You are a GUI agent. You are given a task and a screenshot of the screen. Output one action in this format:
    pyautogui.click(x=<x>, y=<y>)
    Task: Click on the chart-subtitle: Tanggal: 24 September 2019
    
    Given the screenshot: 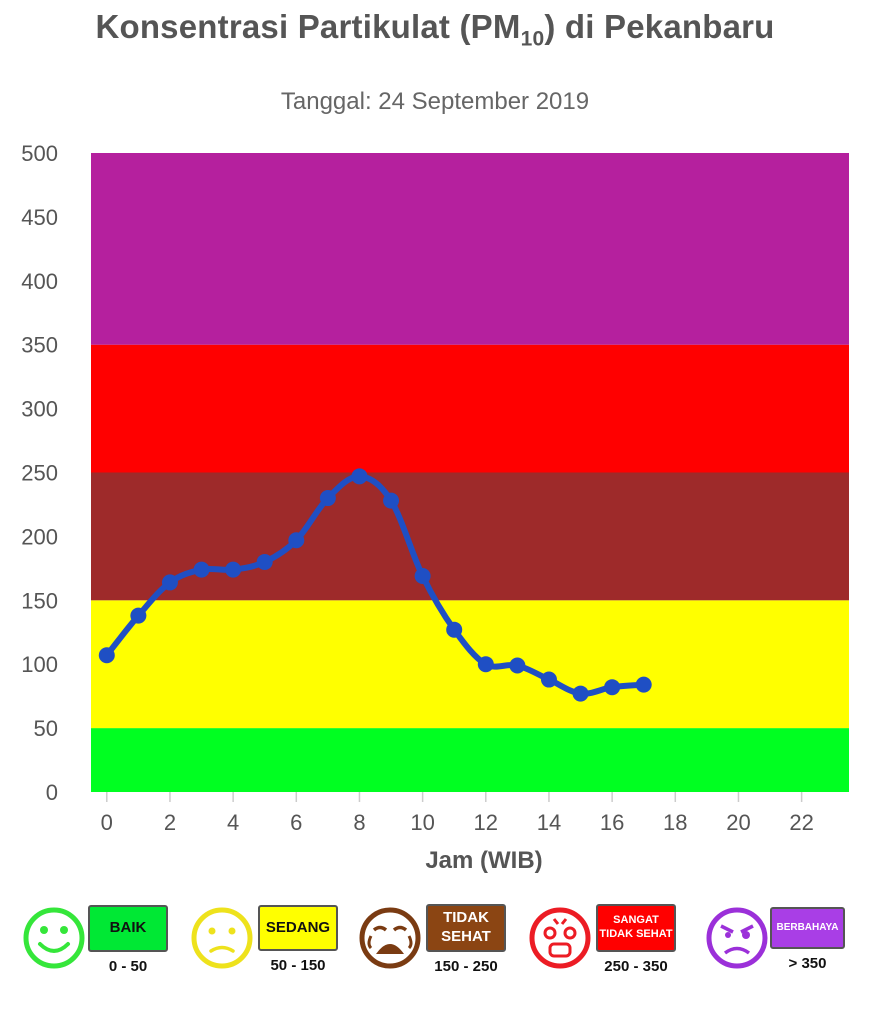 What is the action you would take?
    pyautogui.click(x=435, y=101)
    